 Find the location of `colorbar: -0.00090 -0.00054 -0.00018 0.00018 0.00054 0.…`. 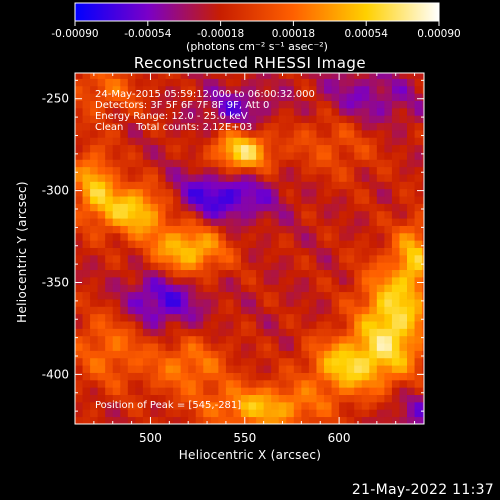

colorbar: -0.00090 -0.00054 -0.00018 0.00018 0.00054 0.… is located at coordinates (256, 27).